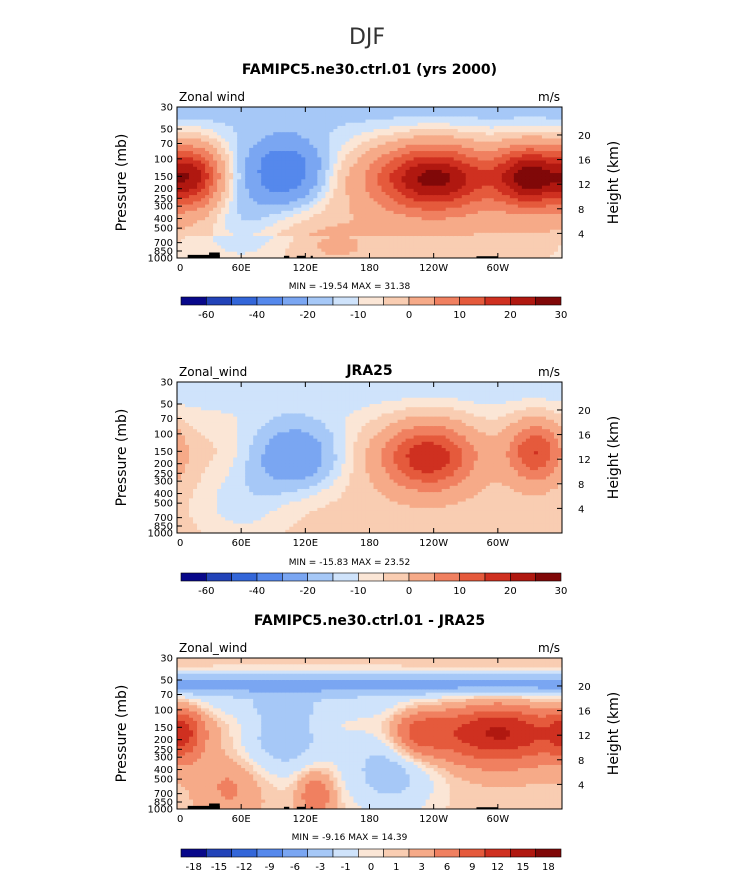 The image size is (733, 888). Describe the element at coordinates (320, 301) in the screenshot. I see `colorbar-swatch` at that location.